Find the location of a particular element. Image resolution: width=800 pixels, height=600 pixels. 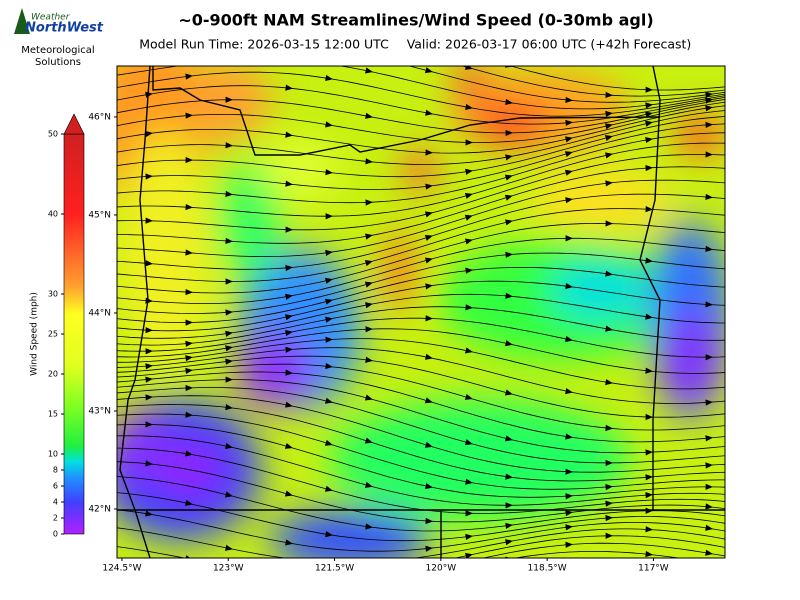

x-tick-label: 124.5°W is located at coordinates (121, 569).